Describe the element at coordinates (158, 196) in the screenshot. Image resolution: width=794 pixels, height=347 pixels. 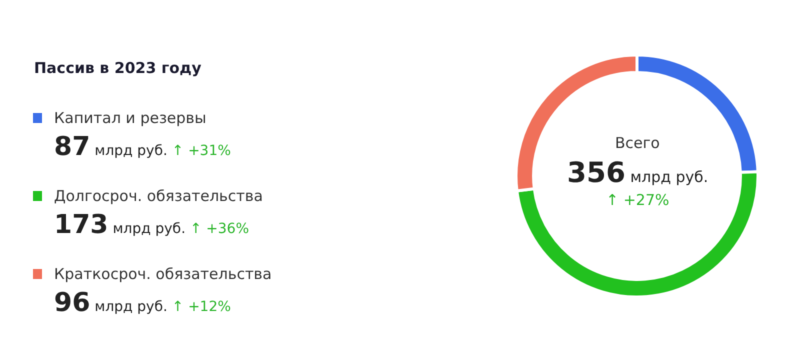
I see `legend-label: Долгосроч. обязательства` at that location.